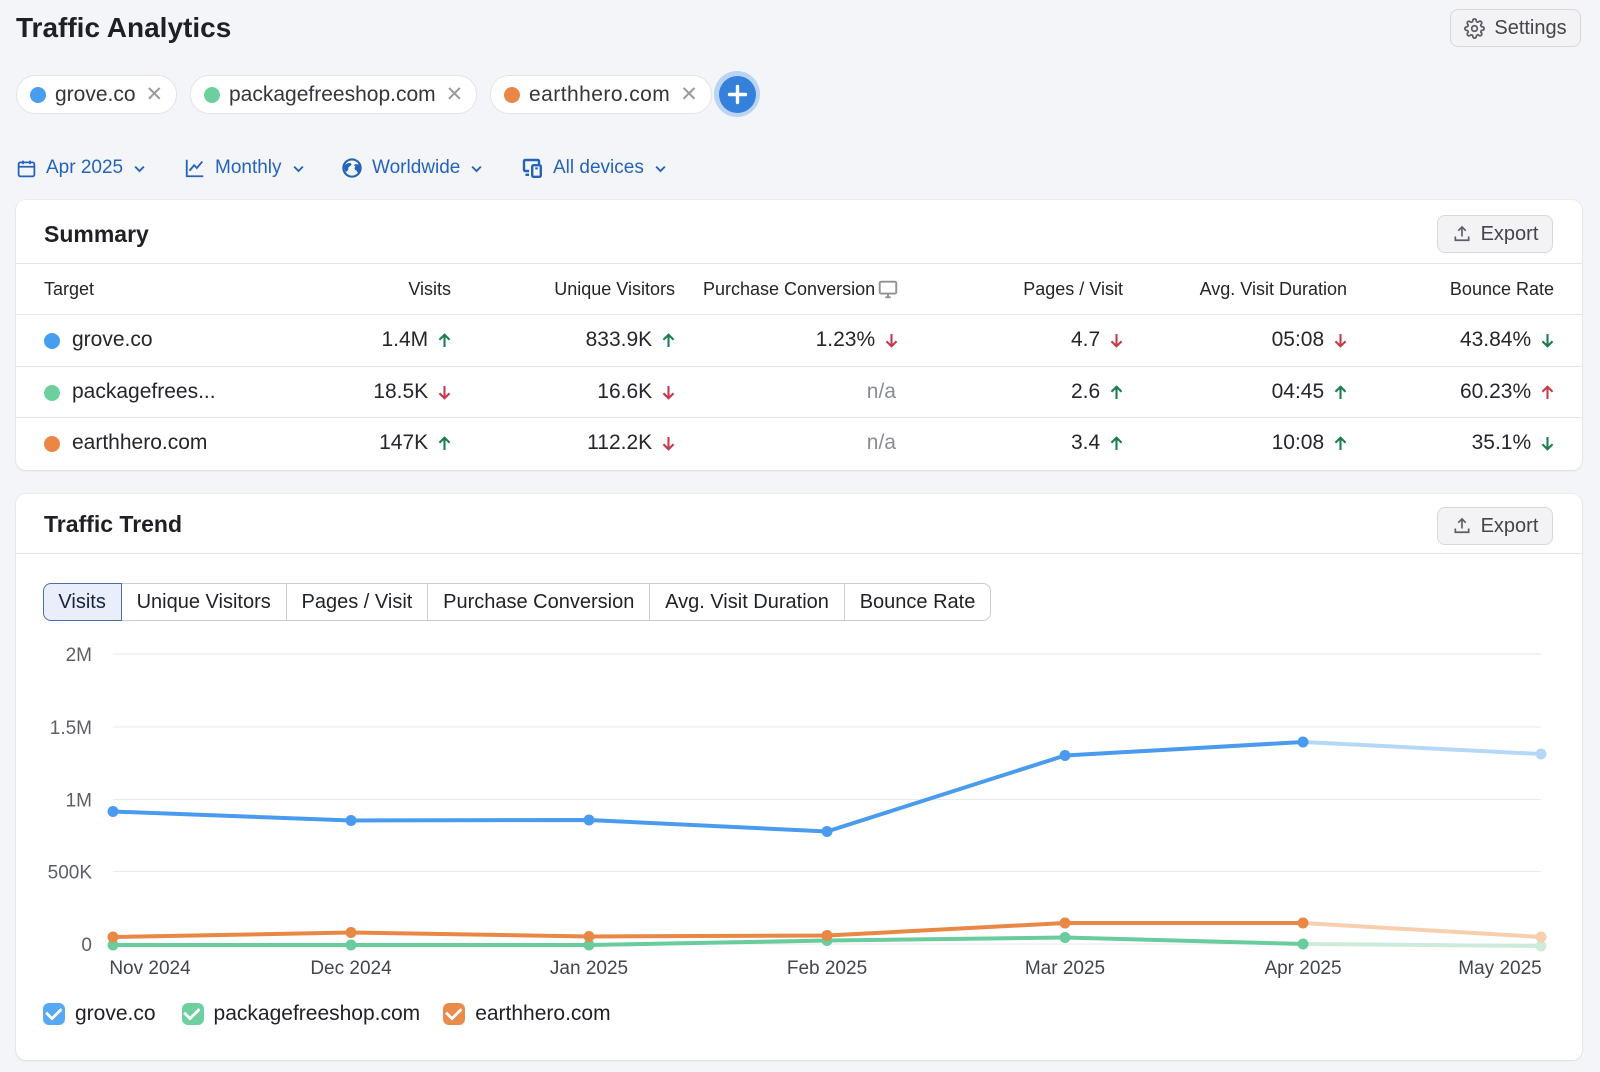 This screenshot has width=1600, height=1072. I want to click on svg-text: Jan 2025, so click(589, 968).